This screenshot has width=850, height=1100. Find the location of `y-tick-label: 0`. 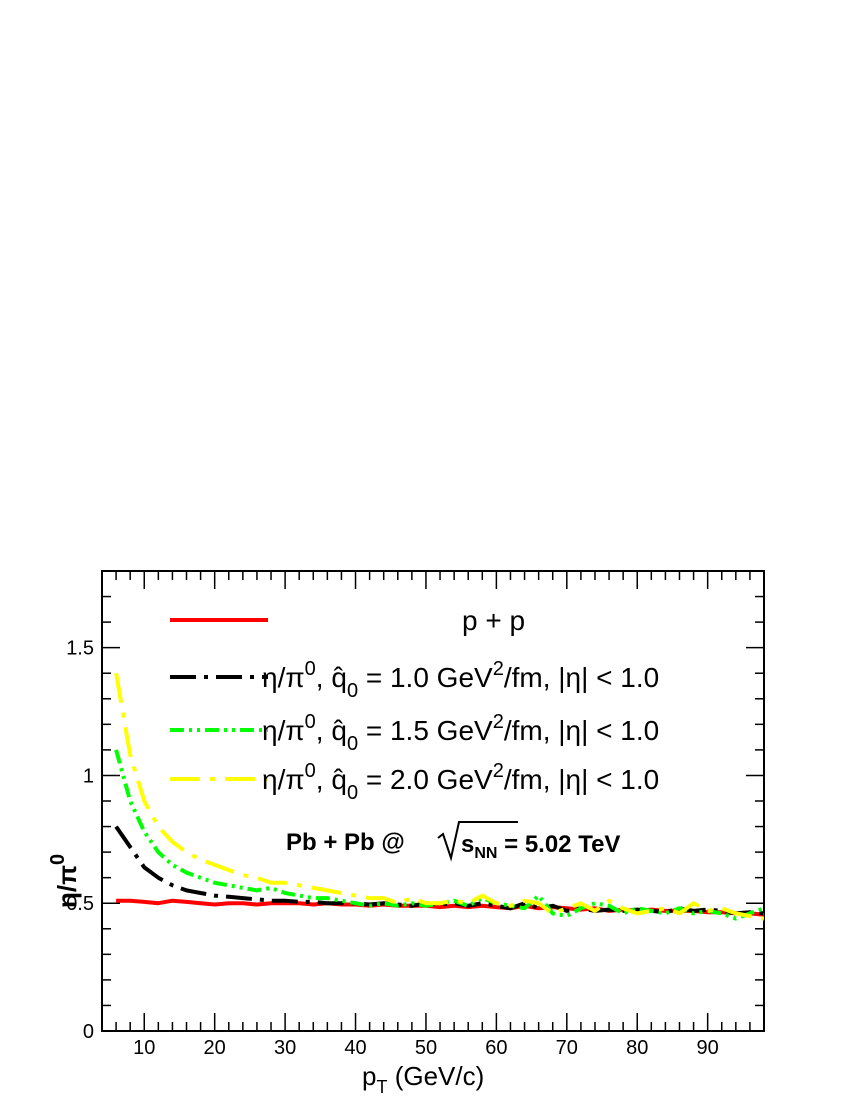

y-tick-label: 0 is located at coordinates (88, 1032).